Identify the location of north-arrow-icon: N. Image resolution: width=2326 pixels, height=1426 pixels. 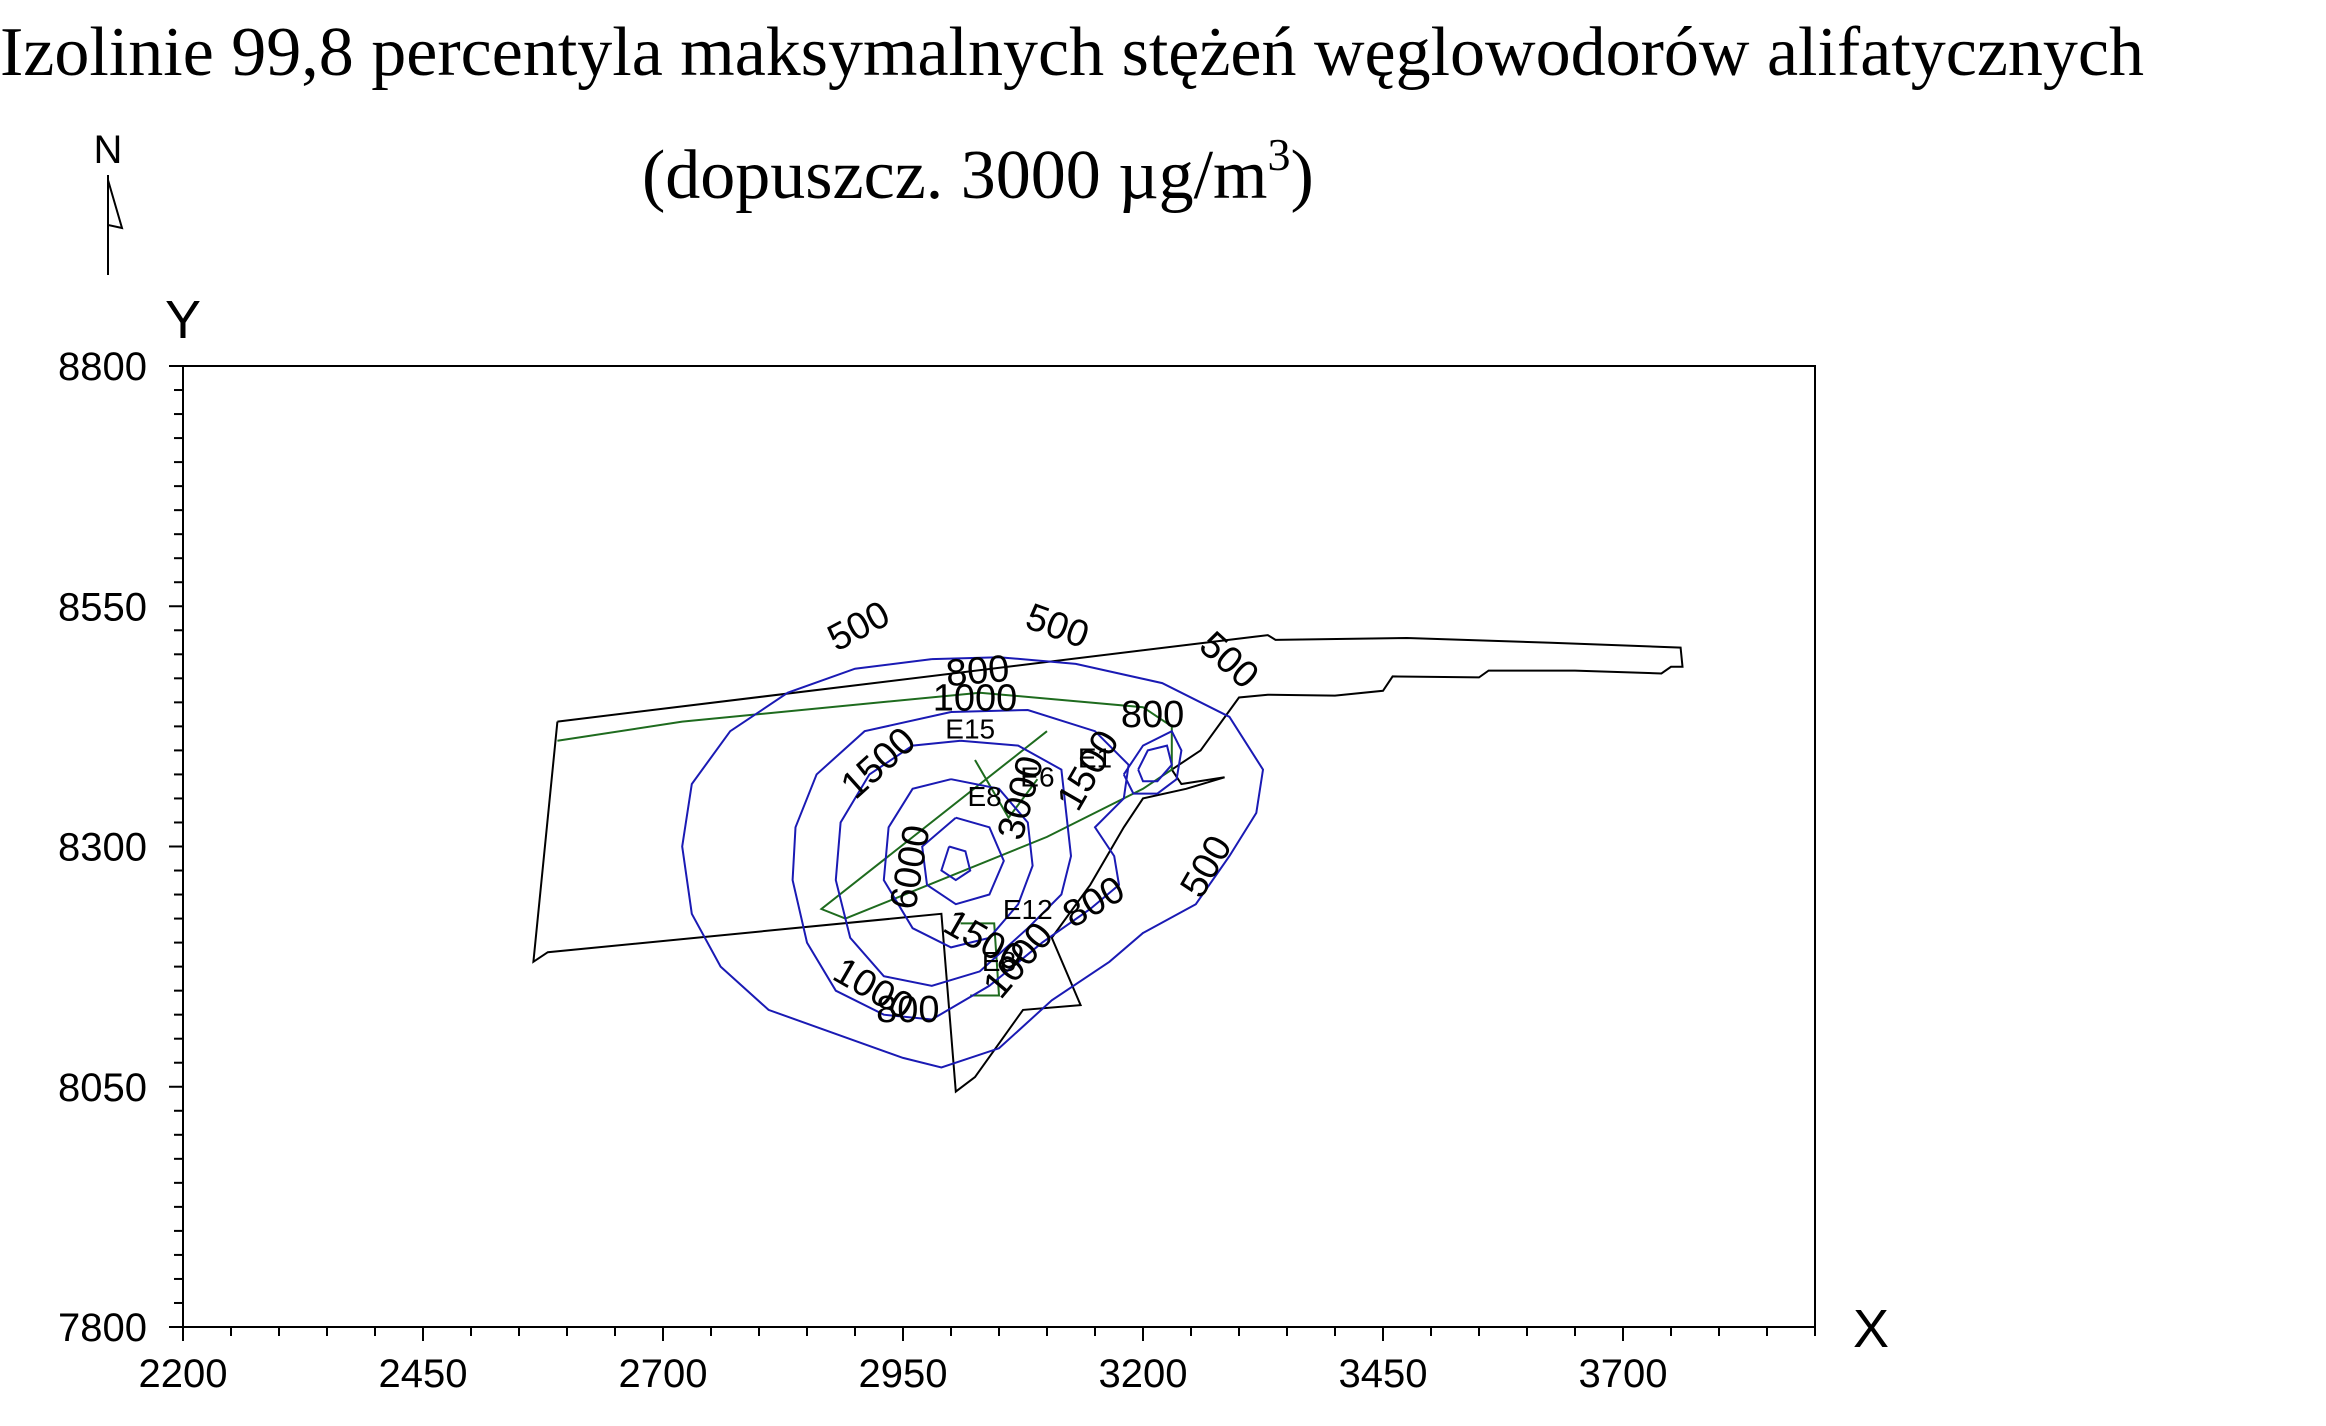
(109, 201).